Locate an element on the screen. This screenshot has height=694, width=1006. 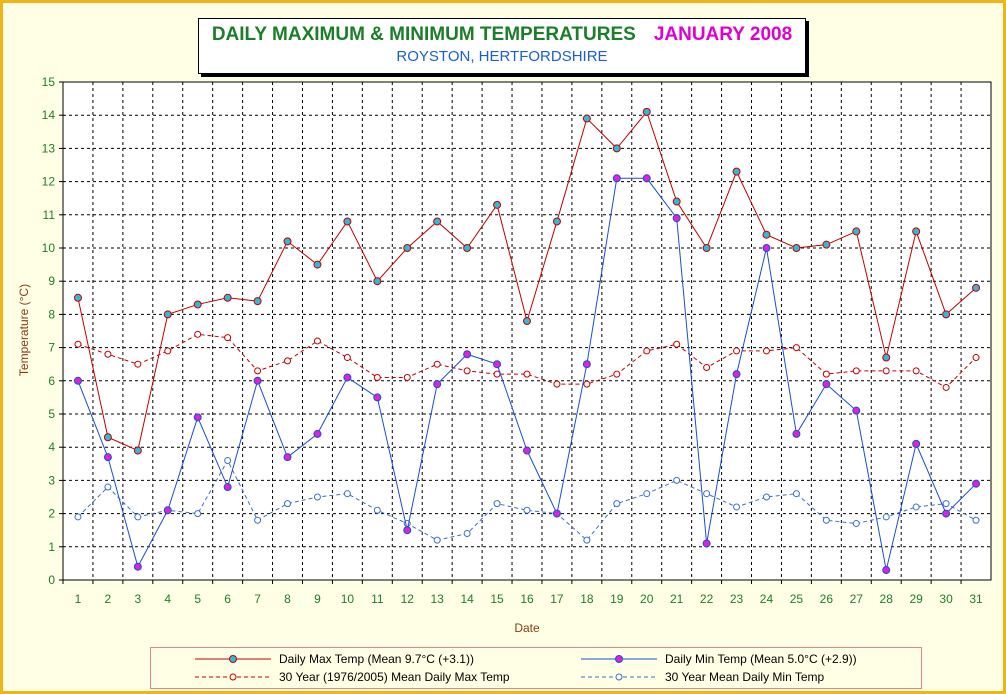
y-tick-label: 2 is located at coordinates (51, 514).